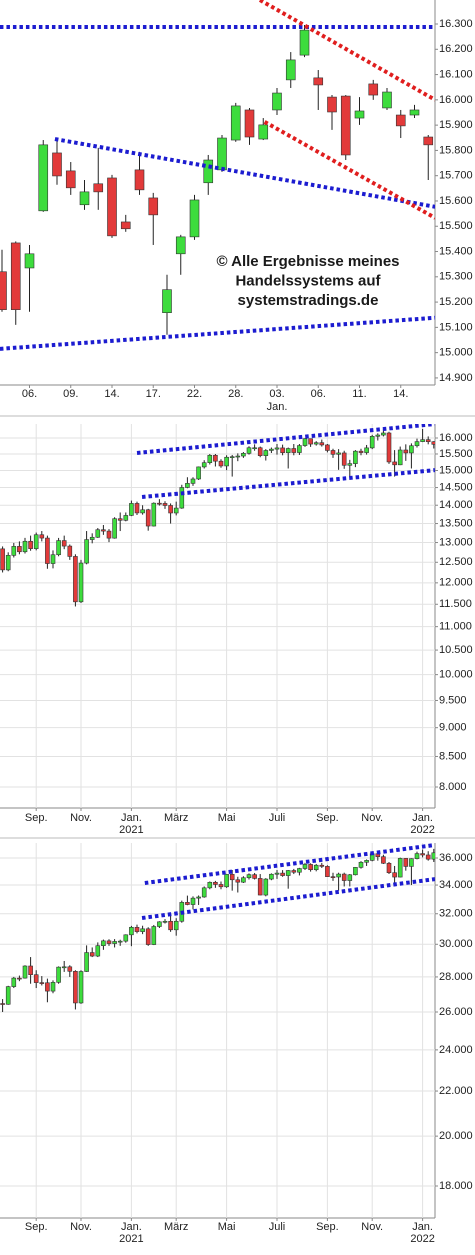  What do you see at coordinates (456, 1050) in the screenshot?
I see `y-tick-label: 24.000` at bounding box center [456, 1050].